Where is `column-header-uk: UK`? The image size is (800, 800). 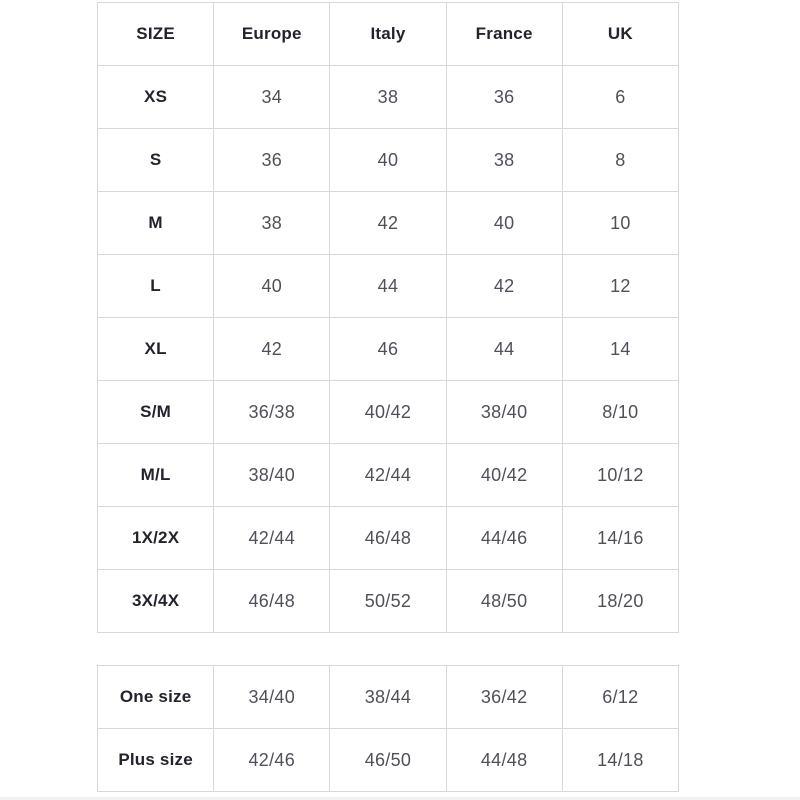
column-header-uk: UK is located at coordinates (620, 34).